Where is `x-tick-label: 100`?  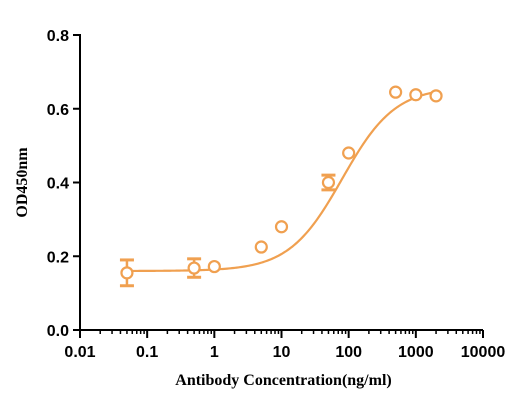 x-tick-label: 100 is located at coordinates (348, 352).